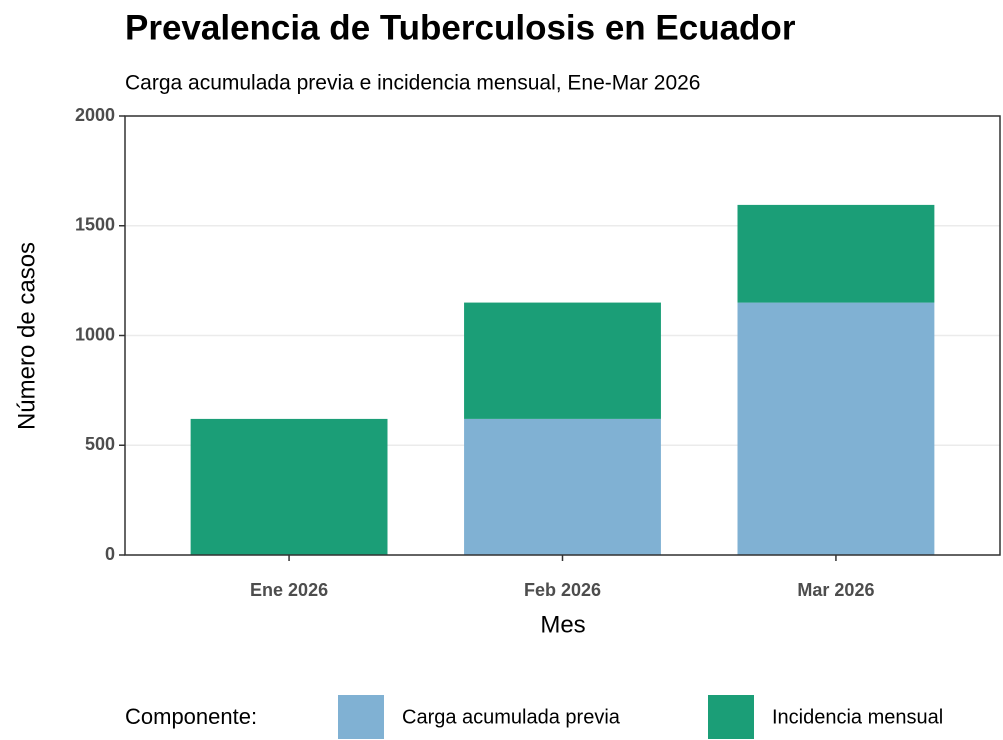 The width and height of the screenshot is (1003, 740). What do you see at coordinates (511, 717) in the screenshot?
I see `legend-label: Carga acumulada previa` at bounding box center [511, 717].